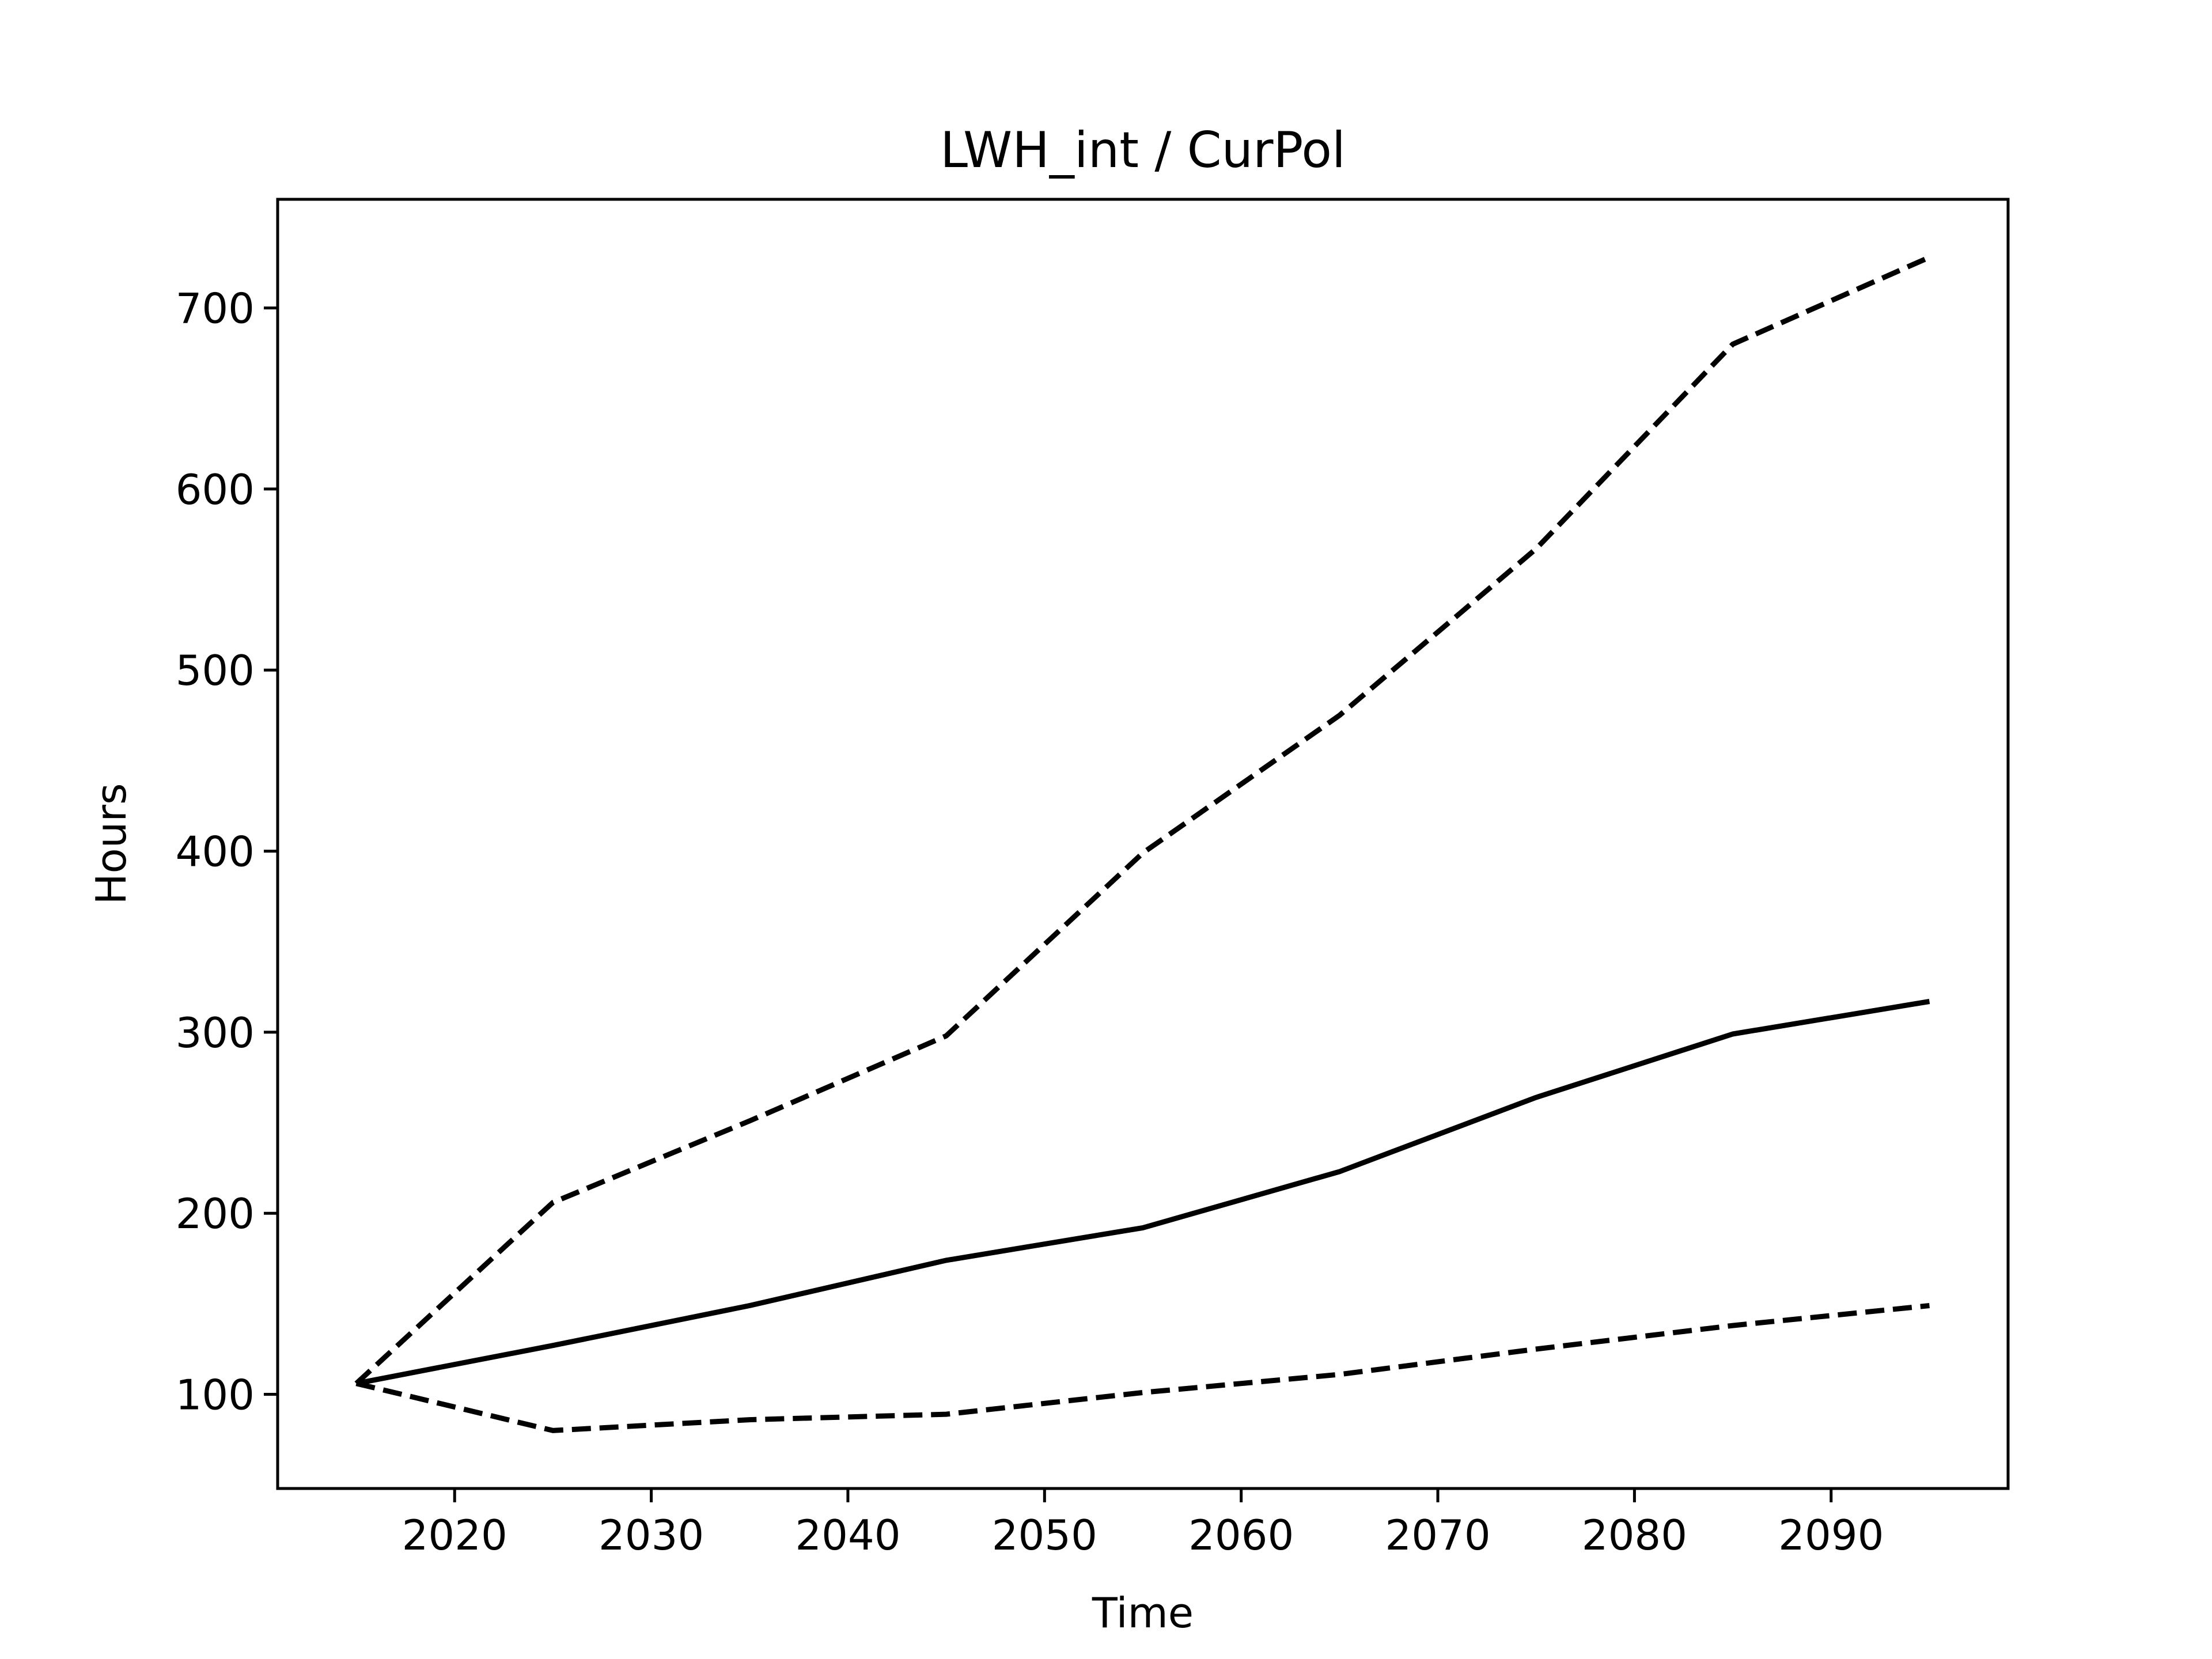  I want to click on y-tick-label: 100, so click(215, 1395).